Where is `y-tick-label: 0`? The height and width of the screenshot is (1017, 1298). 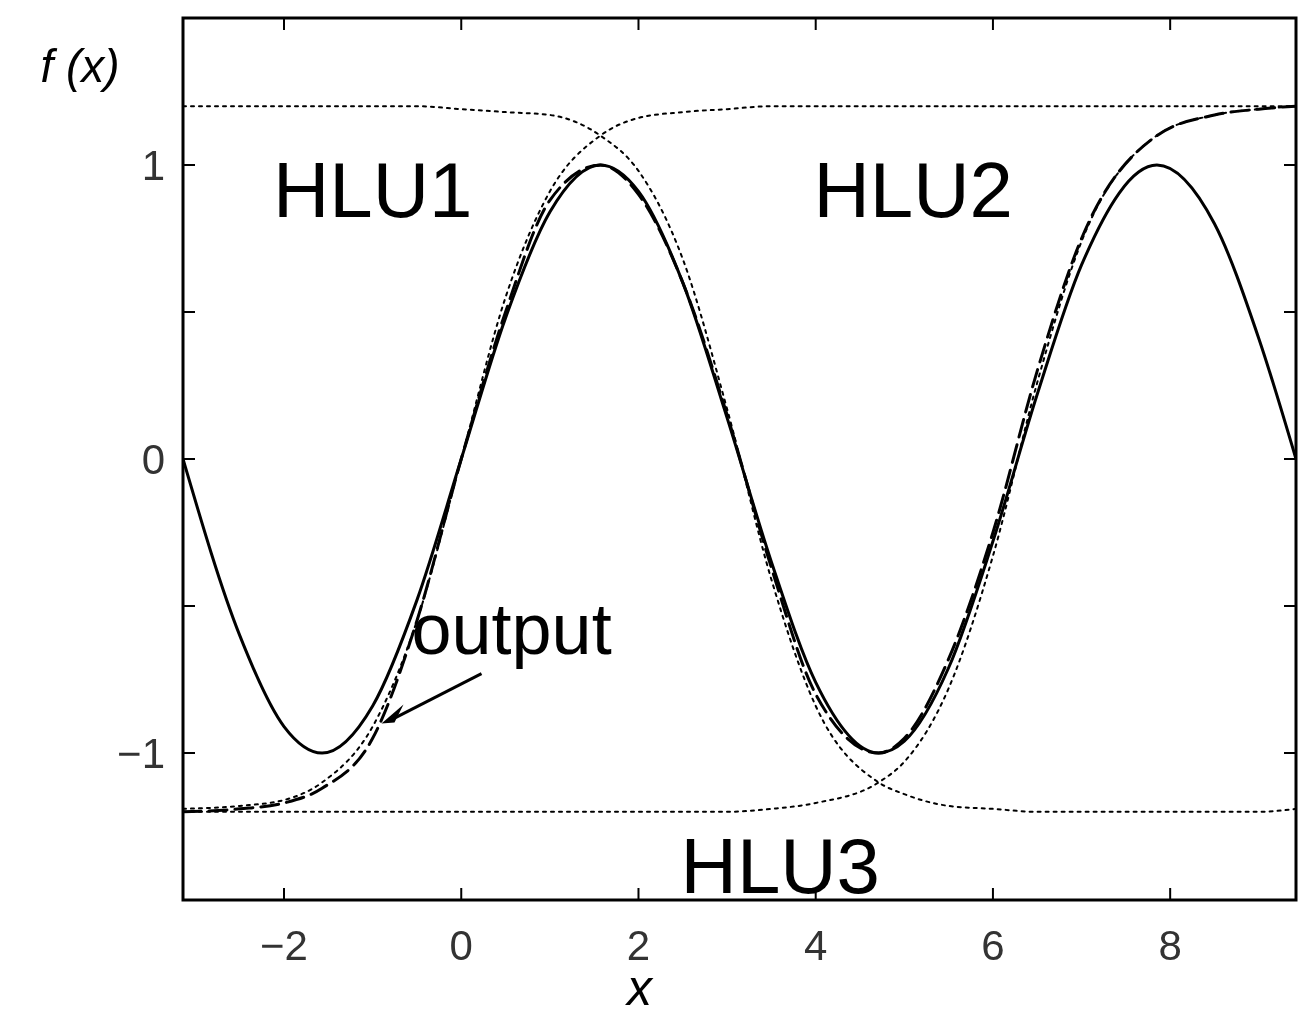
y-tick-label: 0 is located at coordinates (153, 459).